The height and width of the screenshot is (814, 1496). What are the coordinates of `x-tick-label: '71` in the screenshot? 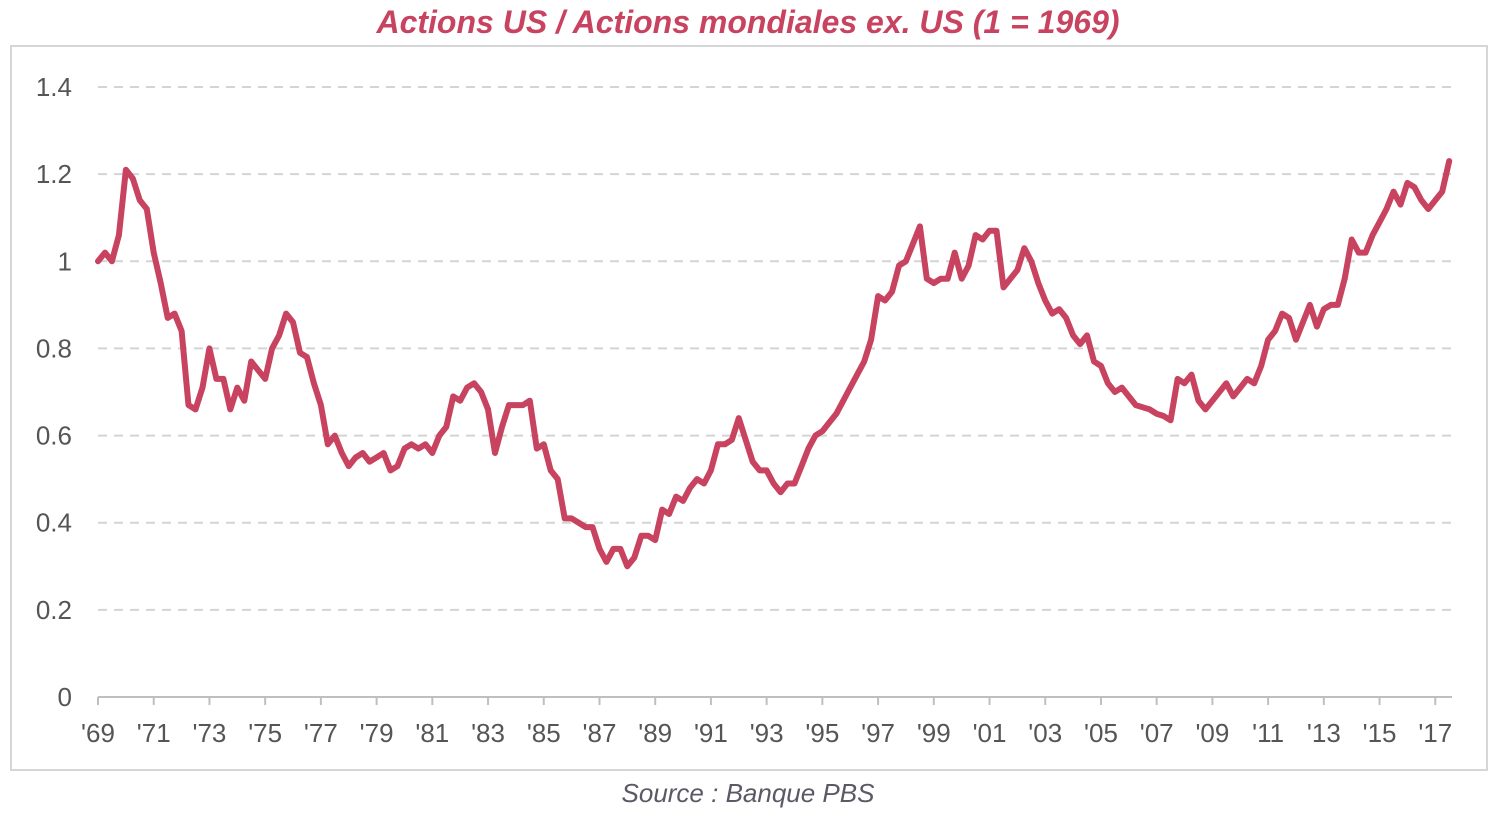 It's located at (154, 733).